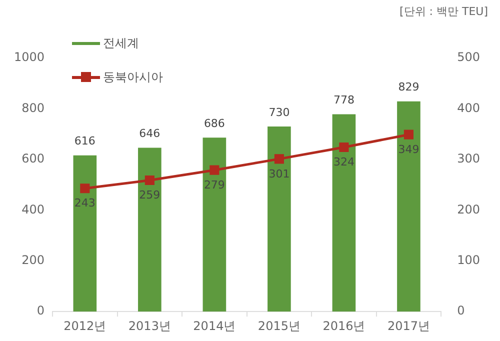  What do you see at coordinates (279, 325) in the screenshot?
I see `x-tick-label: 2015년` at bounding box center [279, 325].